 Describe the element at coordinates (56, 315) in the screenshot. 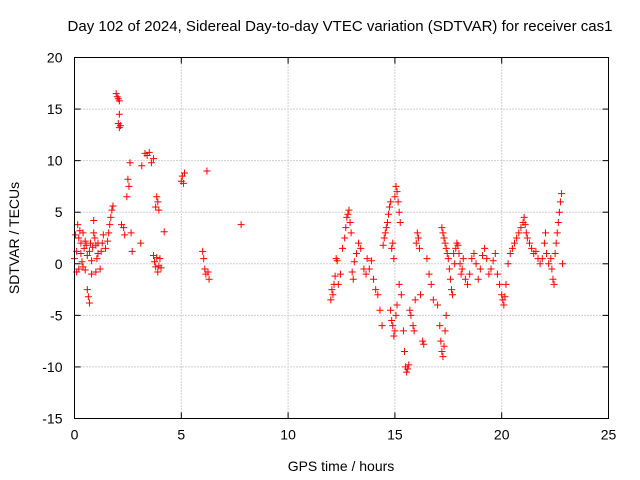

I see `y-tick-label: -5` at that location.